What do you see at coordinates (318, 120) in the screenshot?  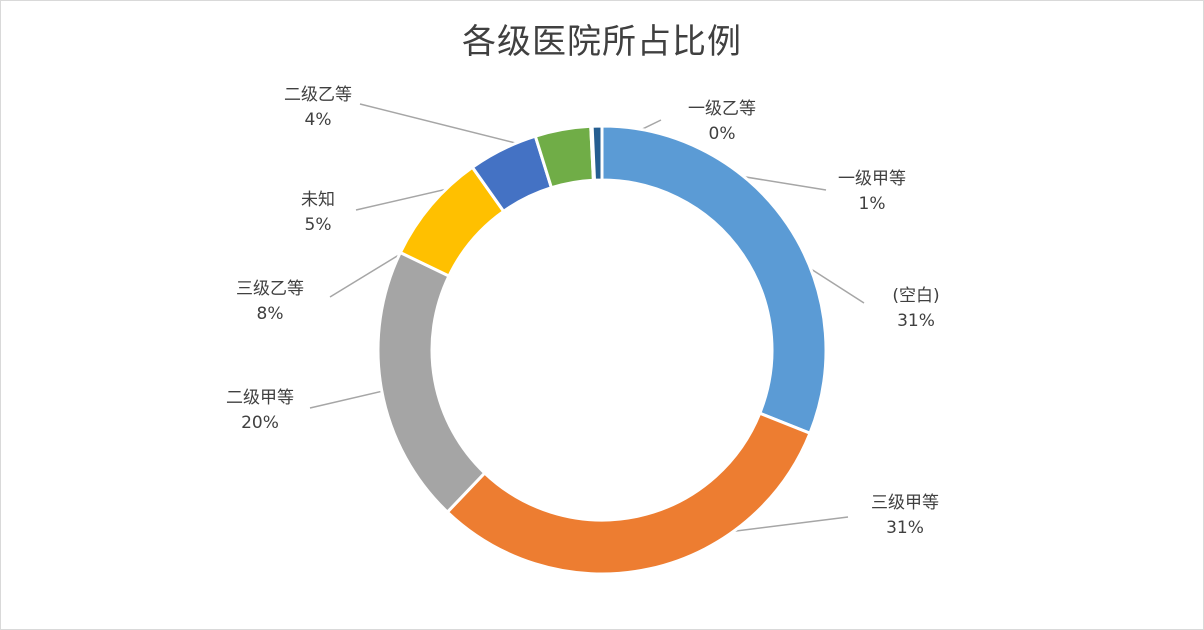 I see `slice-percent-label: 4%` at bounding box center [318, 120].